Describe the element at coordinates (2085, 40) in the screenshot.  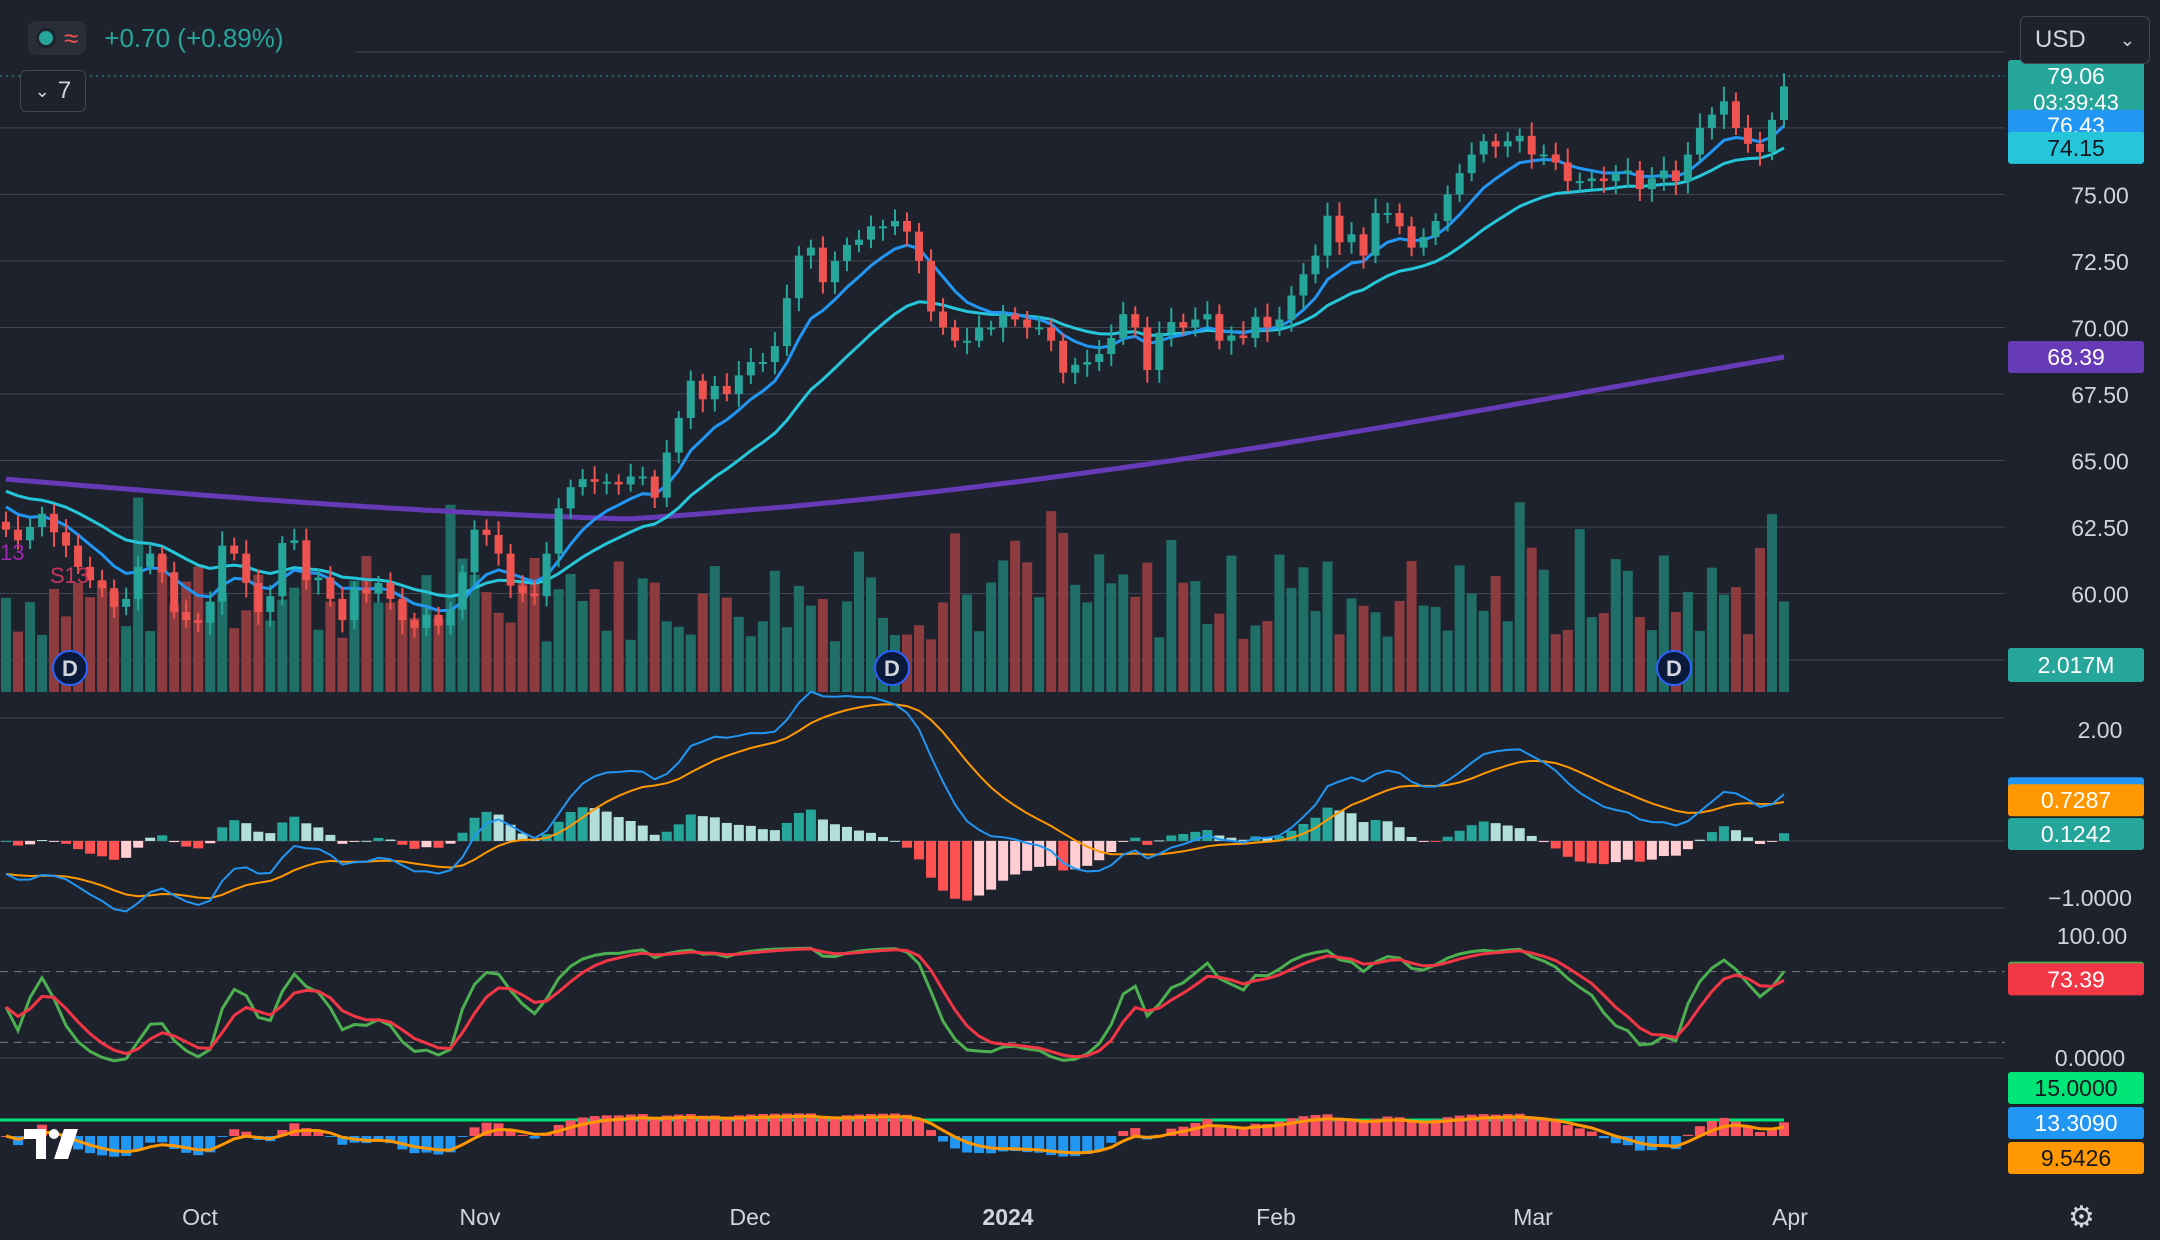
I see `currency-select: USD ⌄` at that location.